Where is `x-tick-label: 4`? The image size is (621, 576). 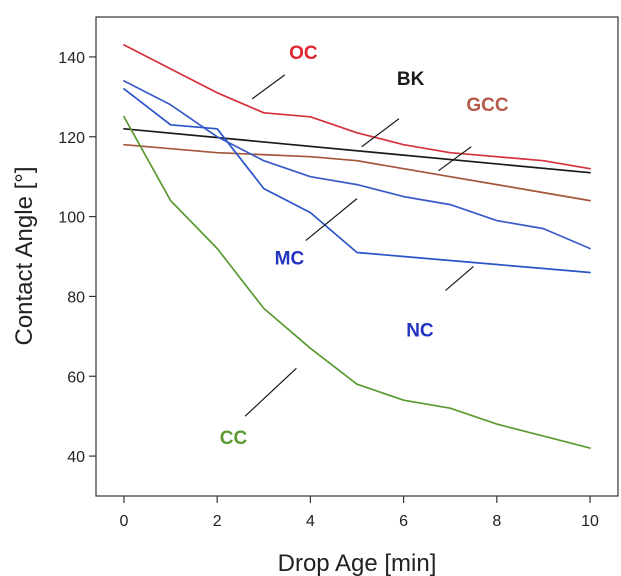 x-tick-label: 4 is located at coordinates (310, 521).